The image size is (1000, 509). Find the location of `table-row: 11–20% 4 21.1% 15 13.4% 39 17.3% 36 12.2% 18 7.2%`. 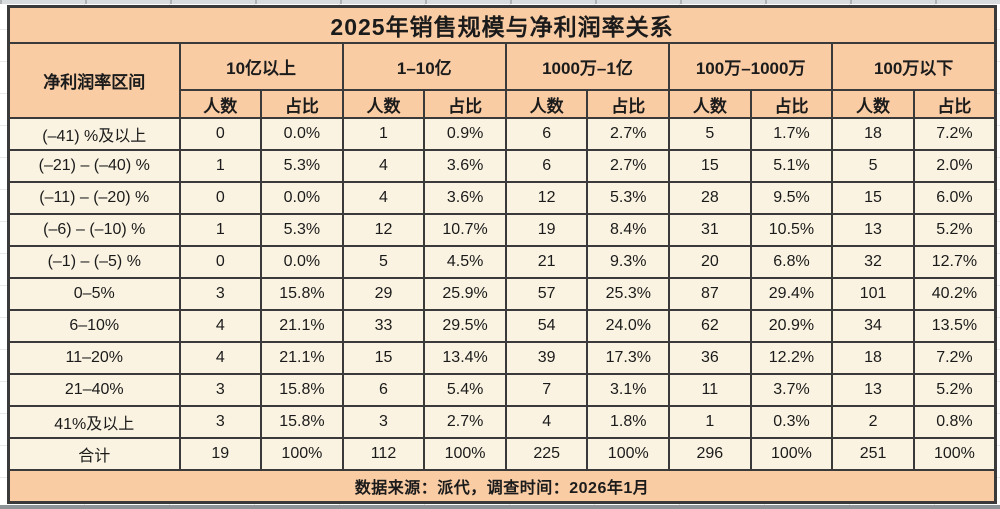

table-row: 11–20% 4 21.1% 15 13.4% 39 17.3% 36 12.2% 18 7.2% is located at coordinates (502, 358).